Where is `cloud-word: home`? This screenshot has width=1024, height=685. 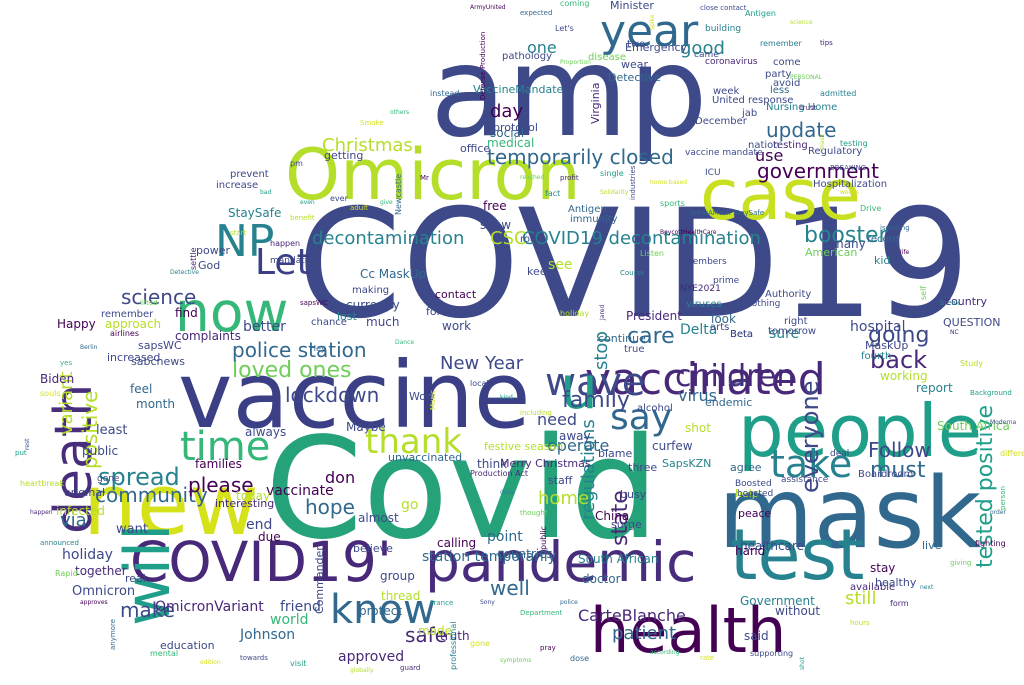 cloud-word: home is located at coordinates (564, 498).